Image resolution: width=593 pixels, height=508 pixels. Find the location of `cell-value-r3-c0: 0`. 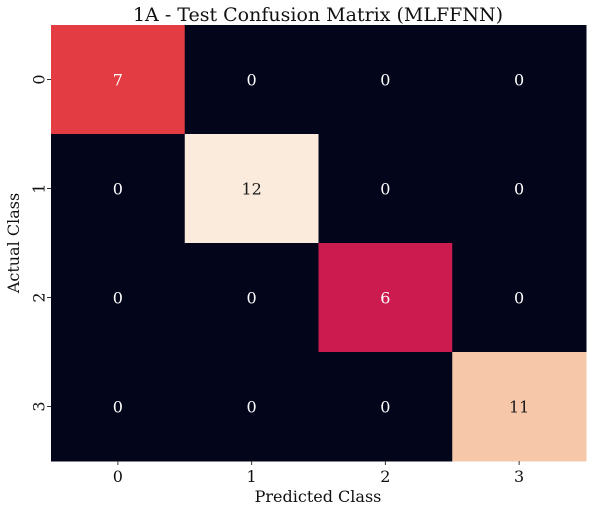

cell-value-r3-c0: 0 is located at coordinates (118, 407).